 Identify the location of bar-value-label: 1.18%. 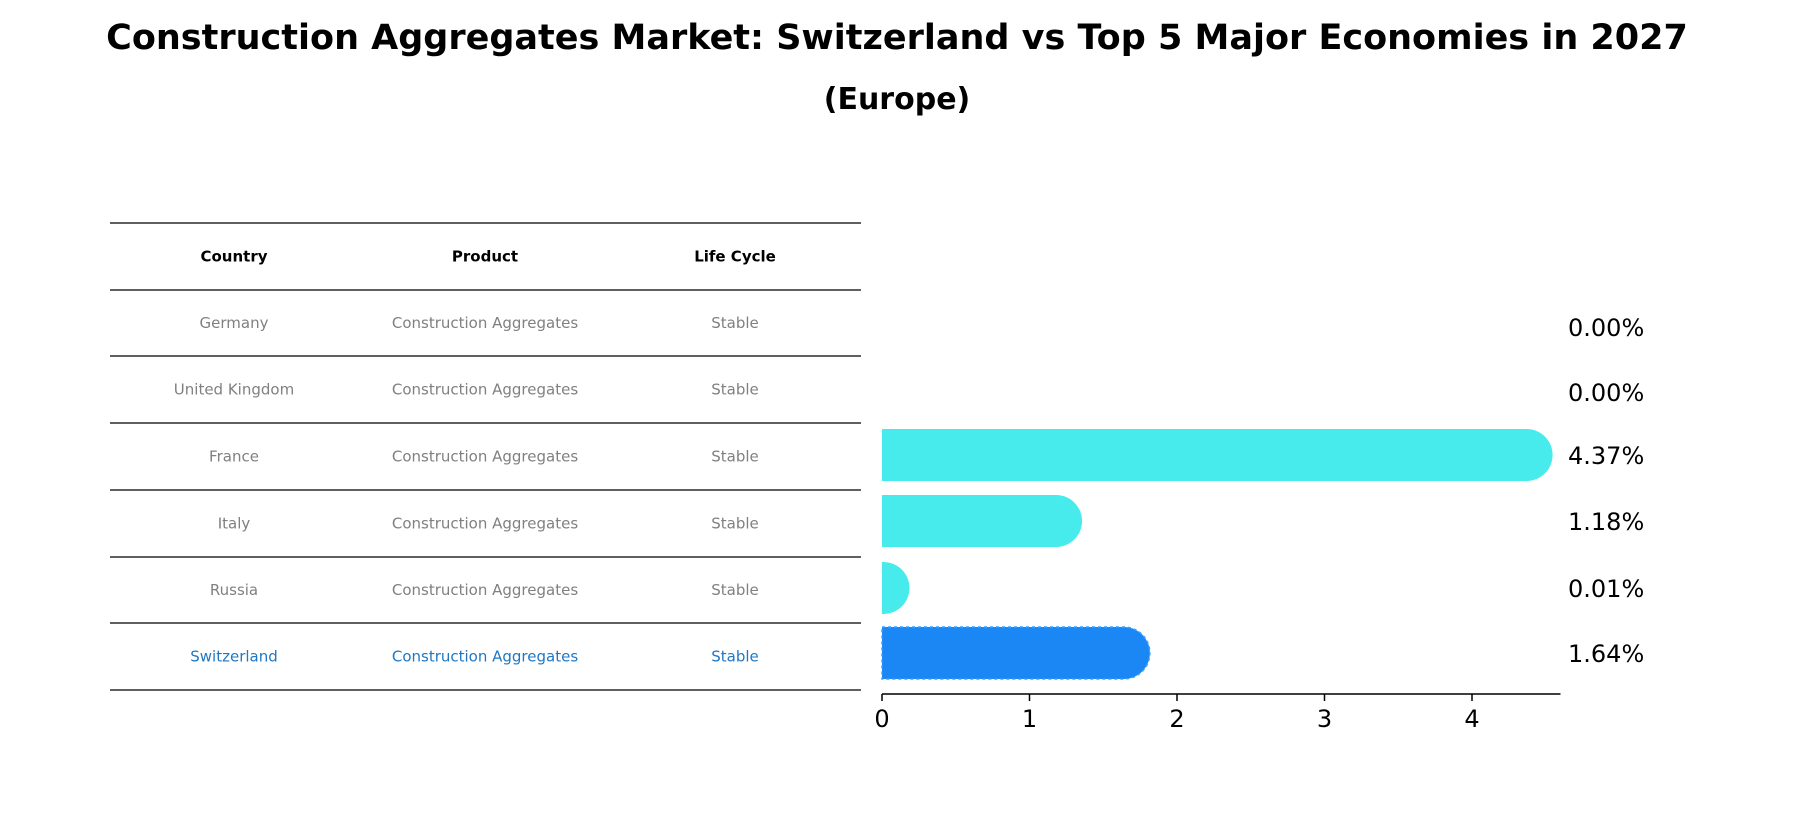
(1606, 522).